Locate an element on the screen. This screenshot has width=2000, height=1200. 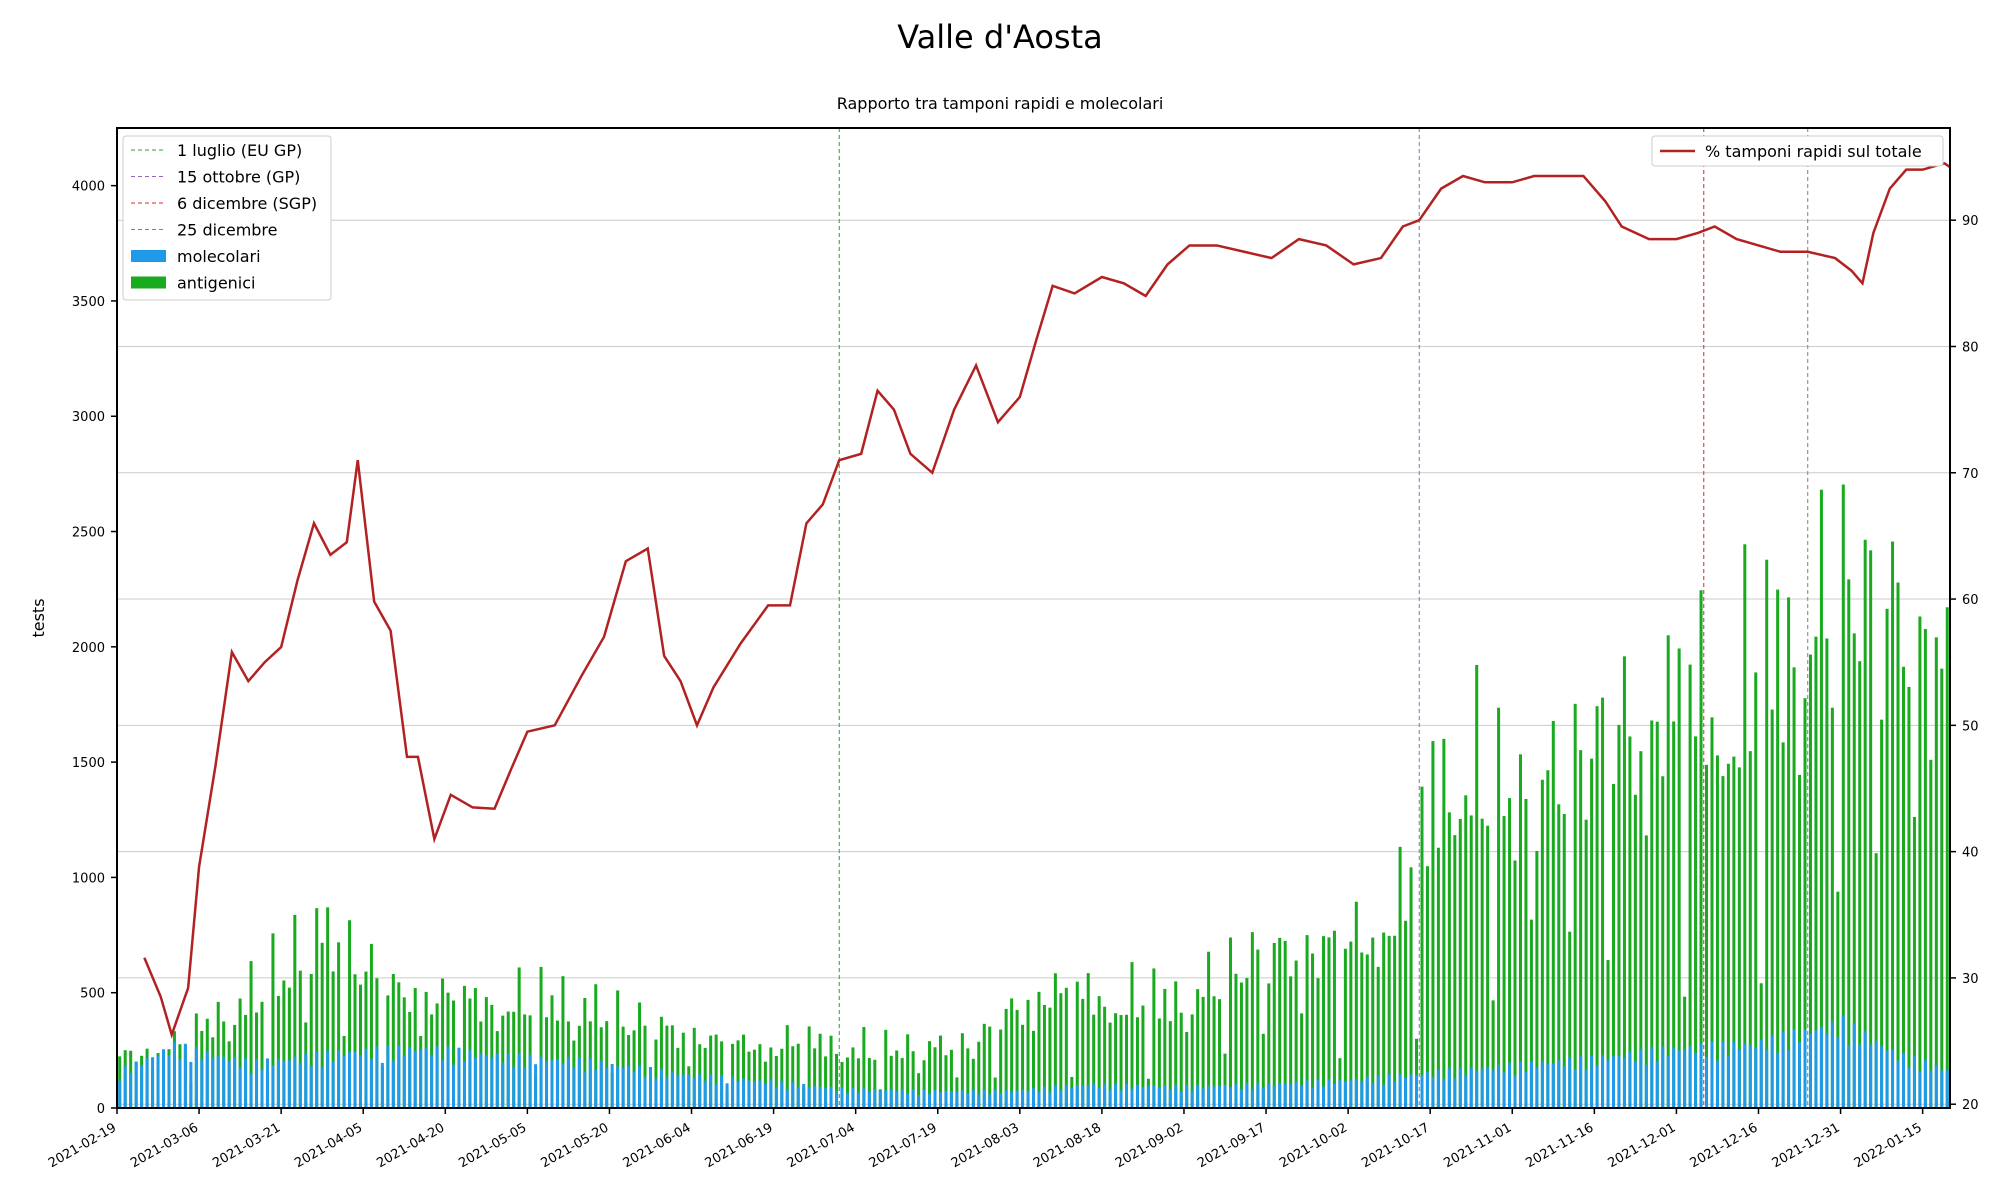
y2-tick-label: 80 is located at coordinates (1970, 347).